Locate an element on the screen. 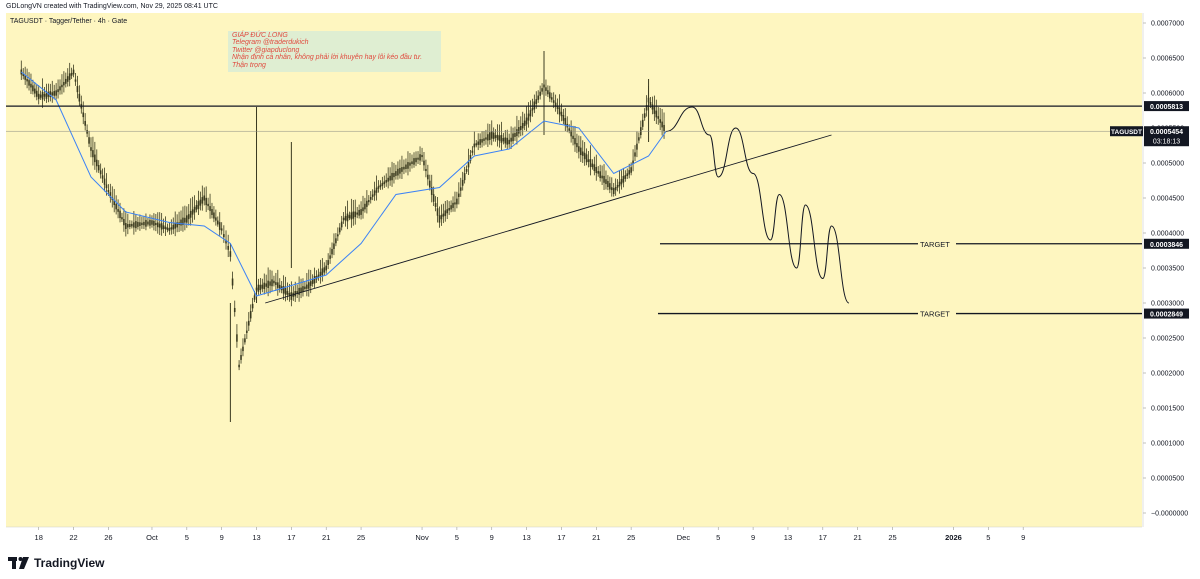 The image size is (1200, 579). target-1-price-tag is located at coordinates (1166, 243).